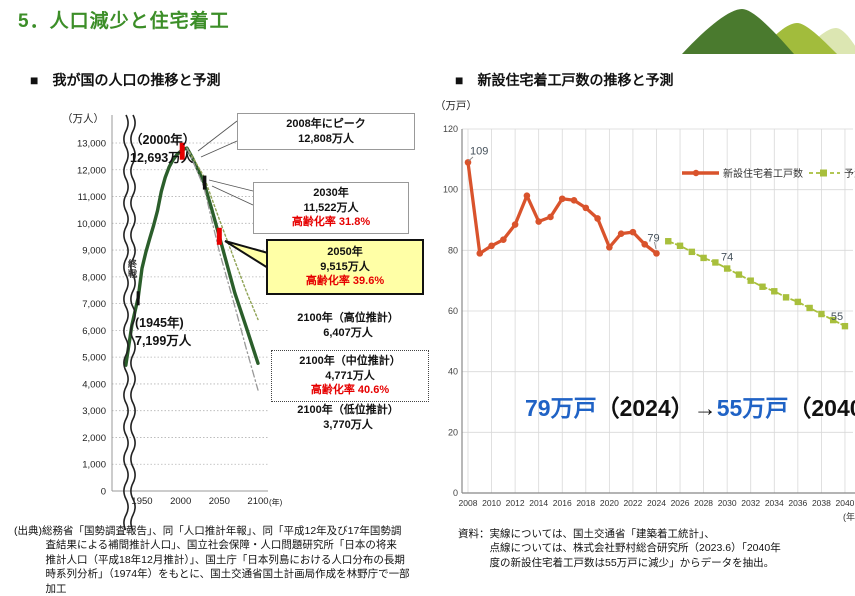 The image size is (855, 596). What do you see at coordinates (797, 503) in the screenshot?
I see `housing-x-tick-label: 2036` at bounding box center [797, 503].